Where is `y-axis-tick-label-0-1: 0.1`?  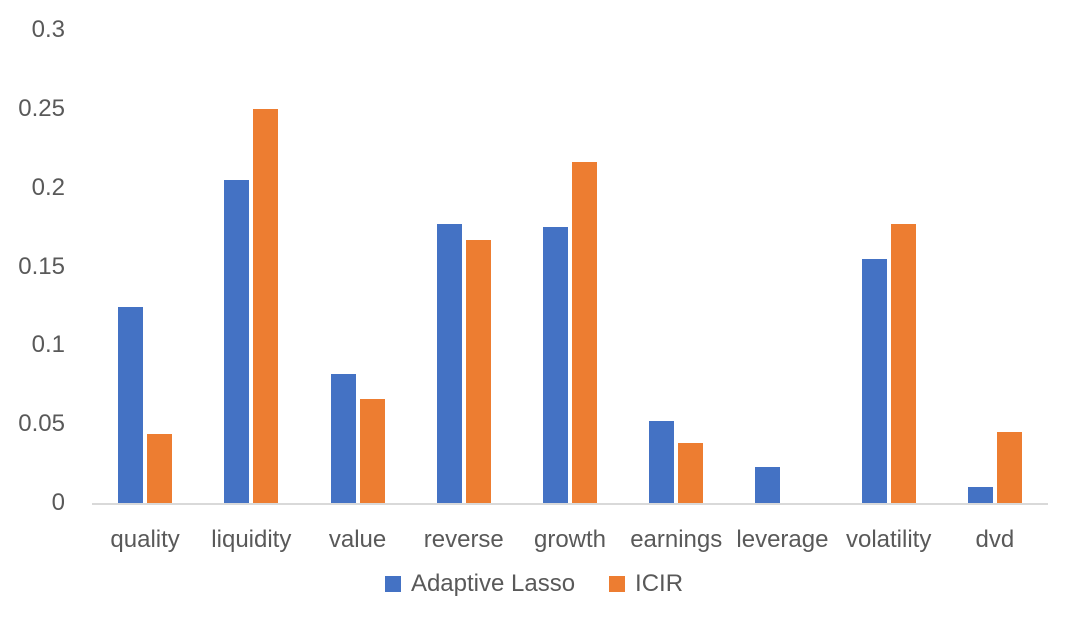 y-axis-tick-label-0-1: 0.1 is located at coordinates (48, 345).